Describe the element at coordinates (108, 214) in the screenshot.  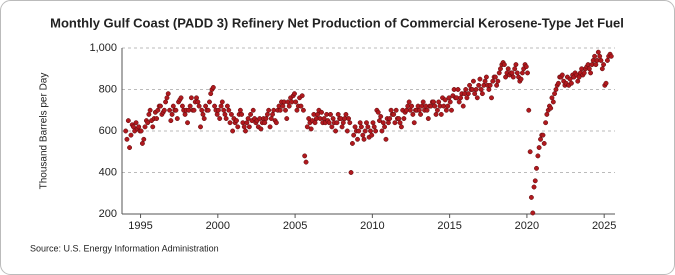
I see `y-tick-label: 200` at that location.